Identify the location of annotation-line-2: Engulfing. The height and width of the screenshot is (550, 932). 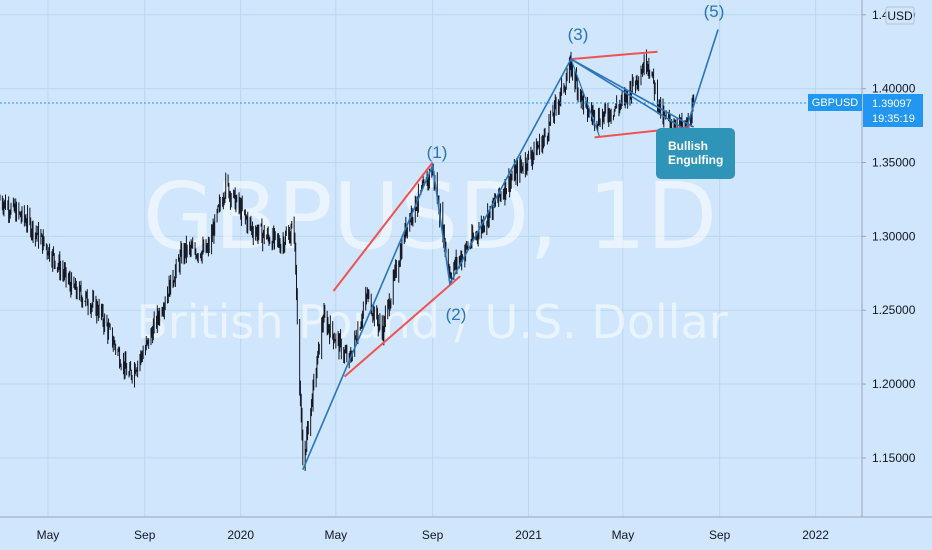
(695, 160).